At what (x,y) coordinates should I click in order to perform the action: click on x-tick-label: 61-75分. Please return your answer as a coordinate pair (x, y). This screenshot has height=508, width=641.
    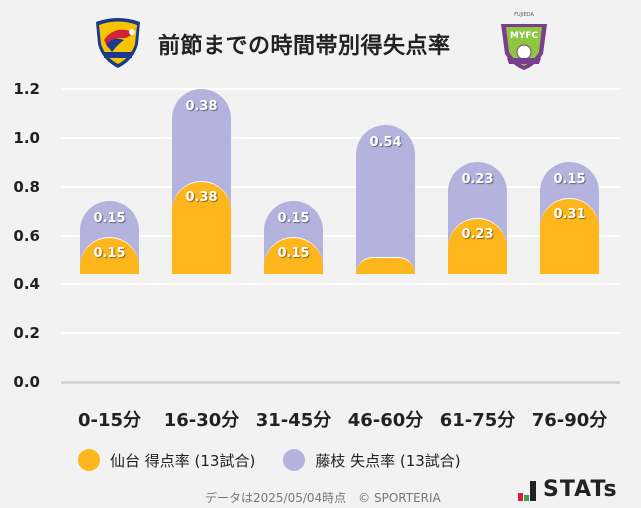
    Looking at the image, I should click on (477, 420).